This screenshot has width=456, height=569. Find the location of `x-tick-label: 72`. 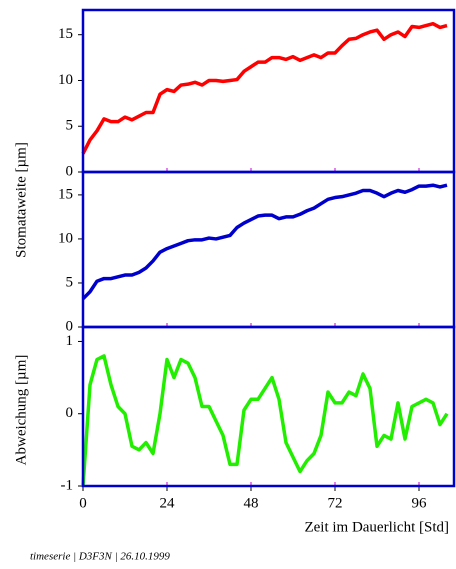

x-tick-label: 72 is located at coordinates (335, 503).